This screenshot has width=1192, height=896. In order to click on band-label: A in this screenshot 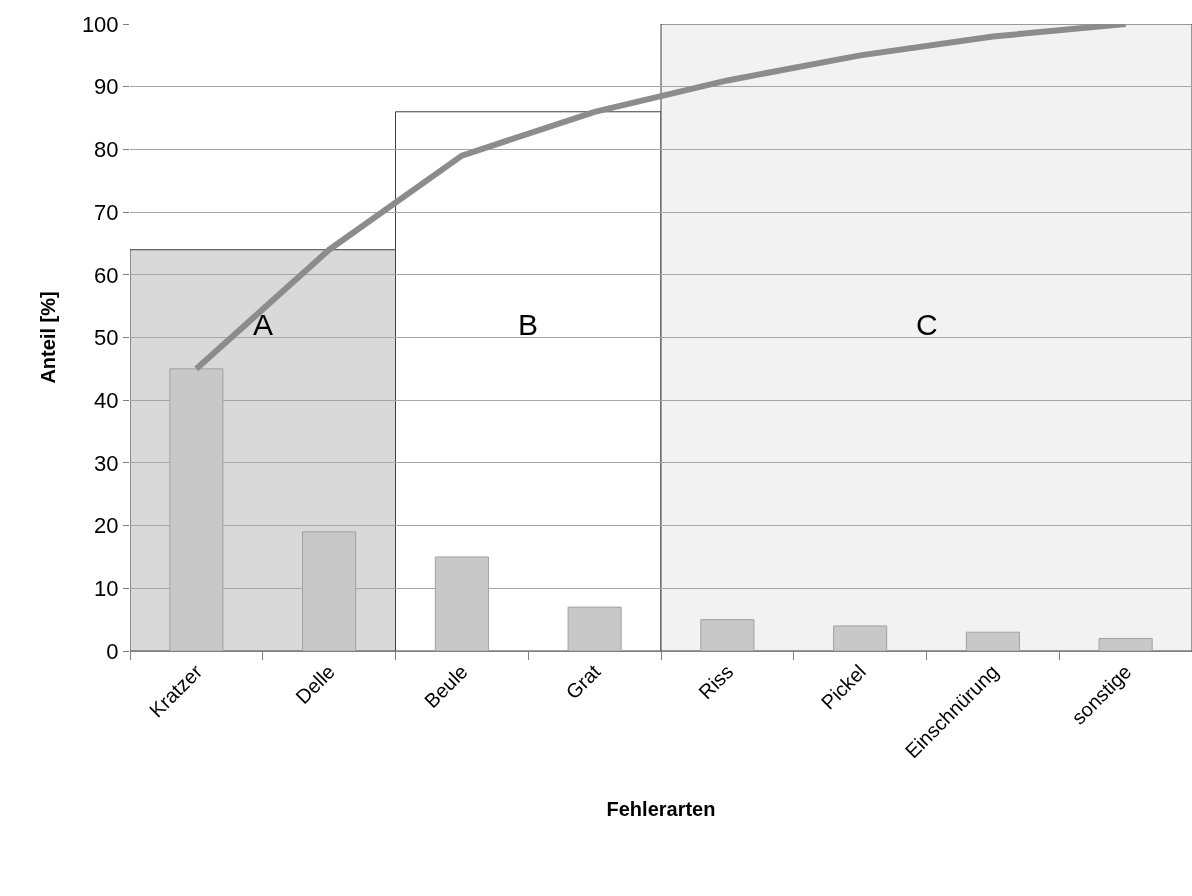, I will do `click(263, 324)`.